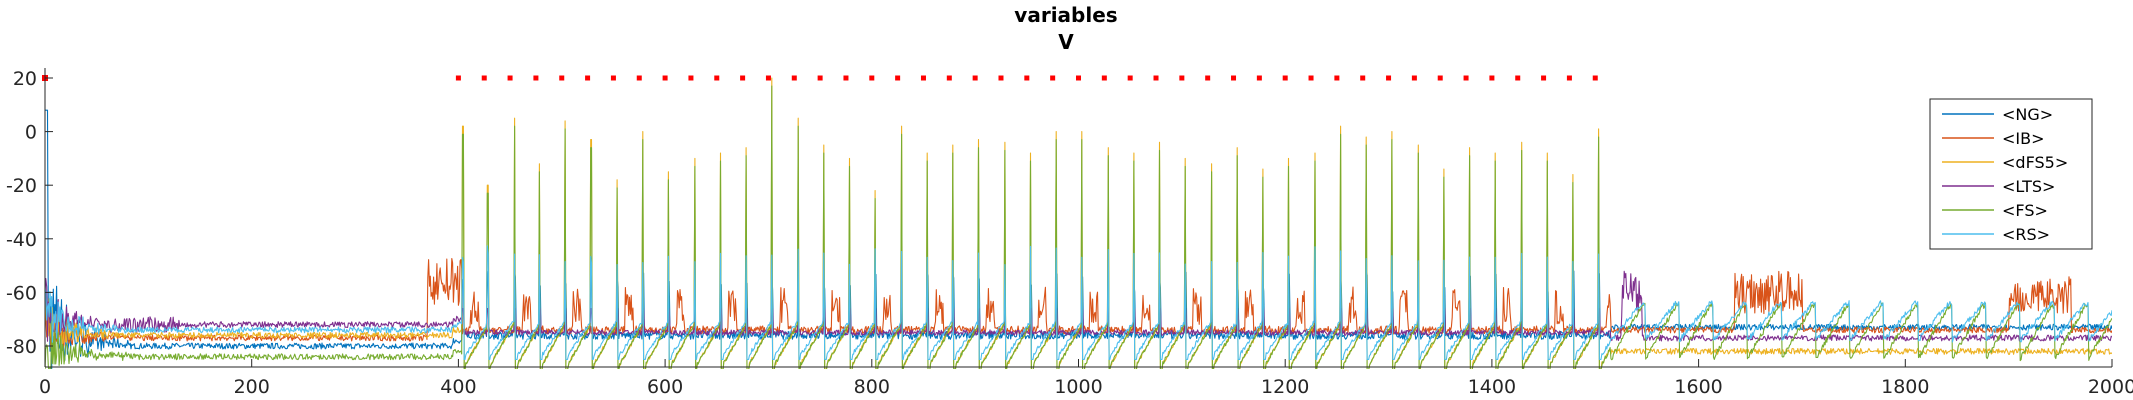  I want to click on x-tick-label: 1600, so click(1698, 387).